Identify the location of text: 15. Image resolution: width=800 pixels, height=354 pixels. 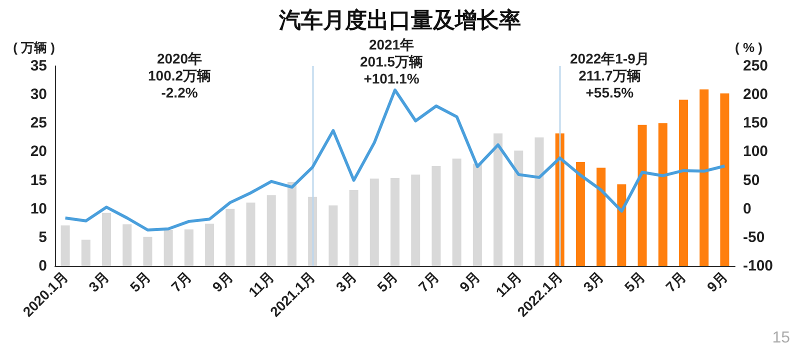
(781, 338).